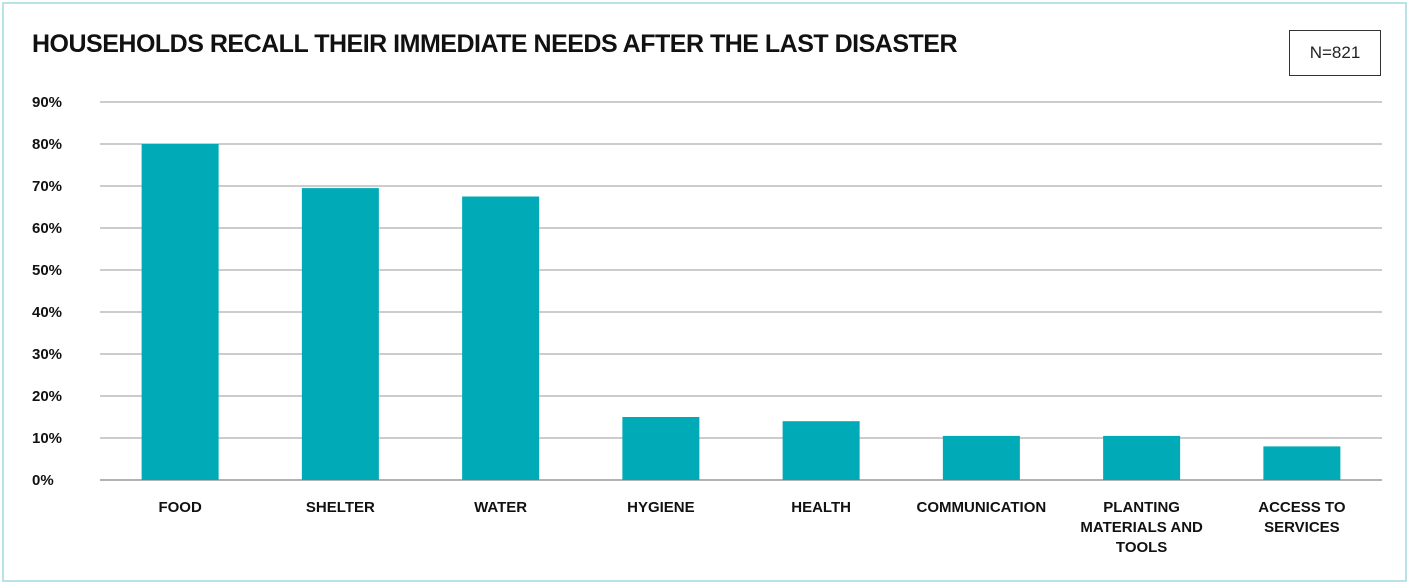 This screenshot has height=588, width=1413. I want to click on y-axis-ticks: 0% 10% 20% 30% 40% 50% 60% 70% 80% 90%, so click(47, 291).